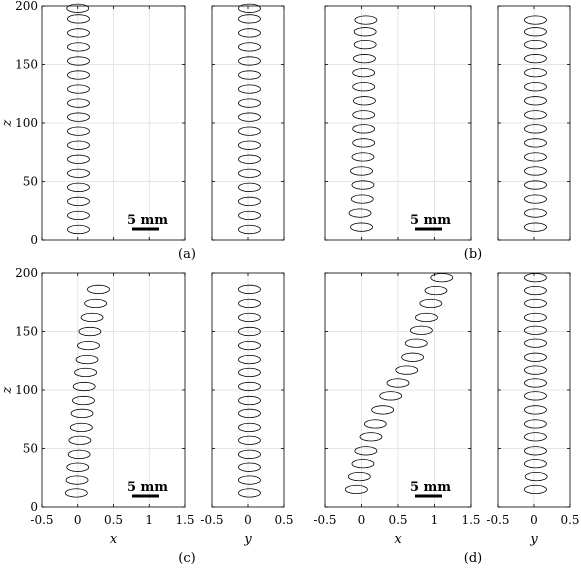  I want to click on z-tick-label: 50, so click(30, 182).